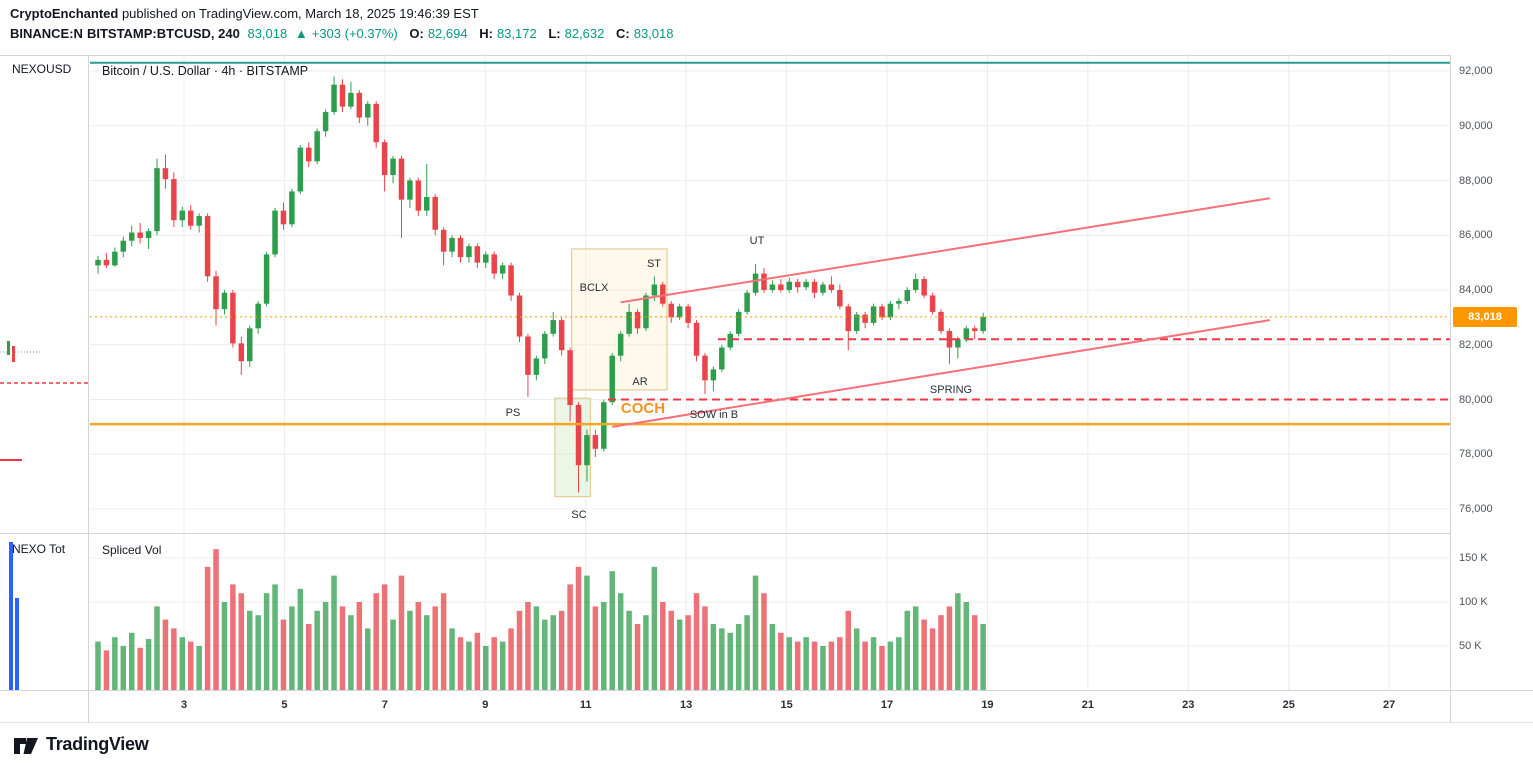 This screenshot has height=767, width=1533. What do you see at coordinates (770, 706) in the screenshot?
I see `time-axis: 3 5 7 9 11 13 15 17 19 21 23 25 27` at bounding box center [770, 706].